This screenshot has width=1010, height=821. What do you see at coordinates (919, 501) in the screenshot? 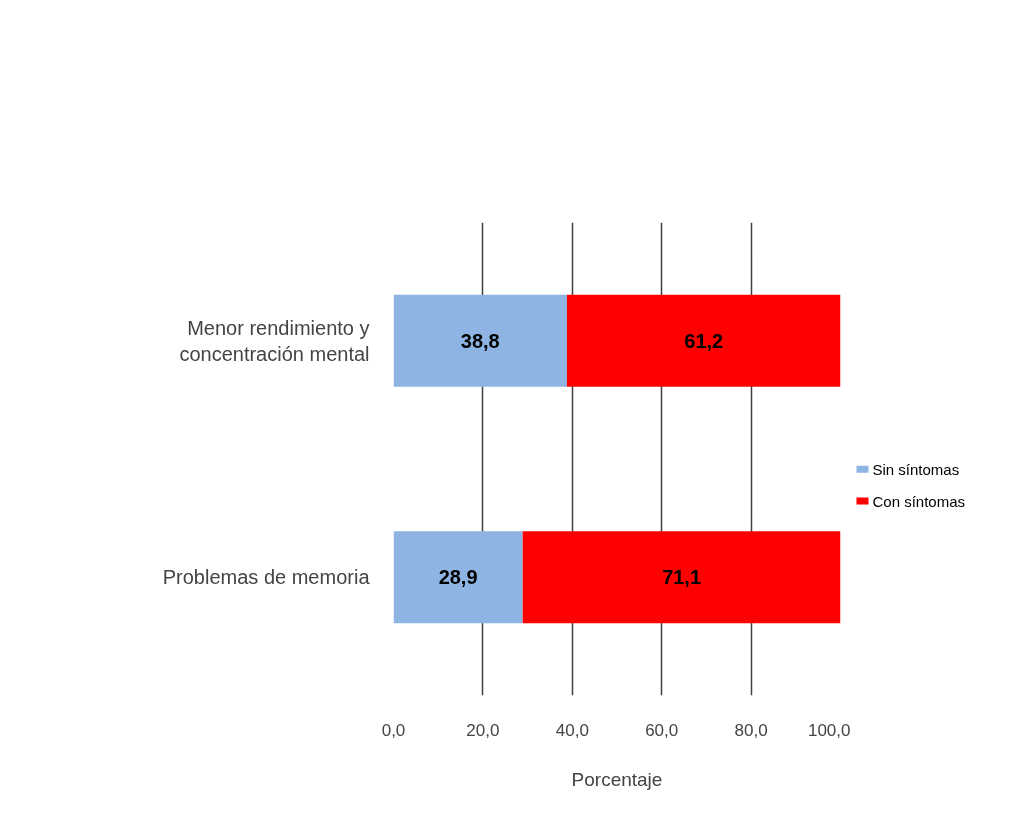
I see `legend-label: Con síntomas` at bounding box center [919, 501].